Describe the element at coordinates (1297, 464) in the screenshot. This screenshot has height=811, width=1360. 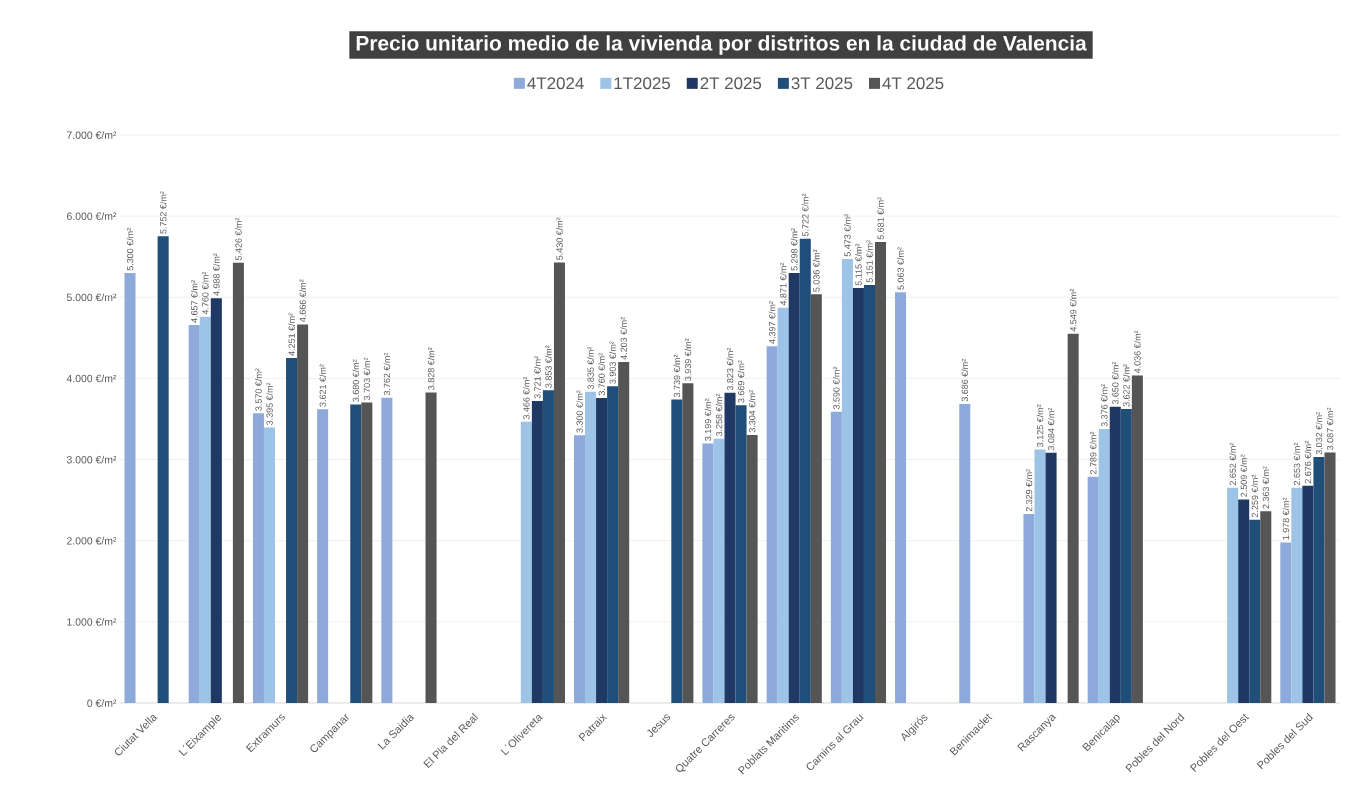
I see `data-label: 2.653 €/m²` at that location.